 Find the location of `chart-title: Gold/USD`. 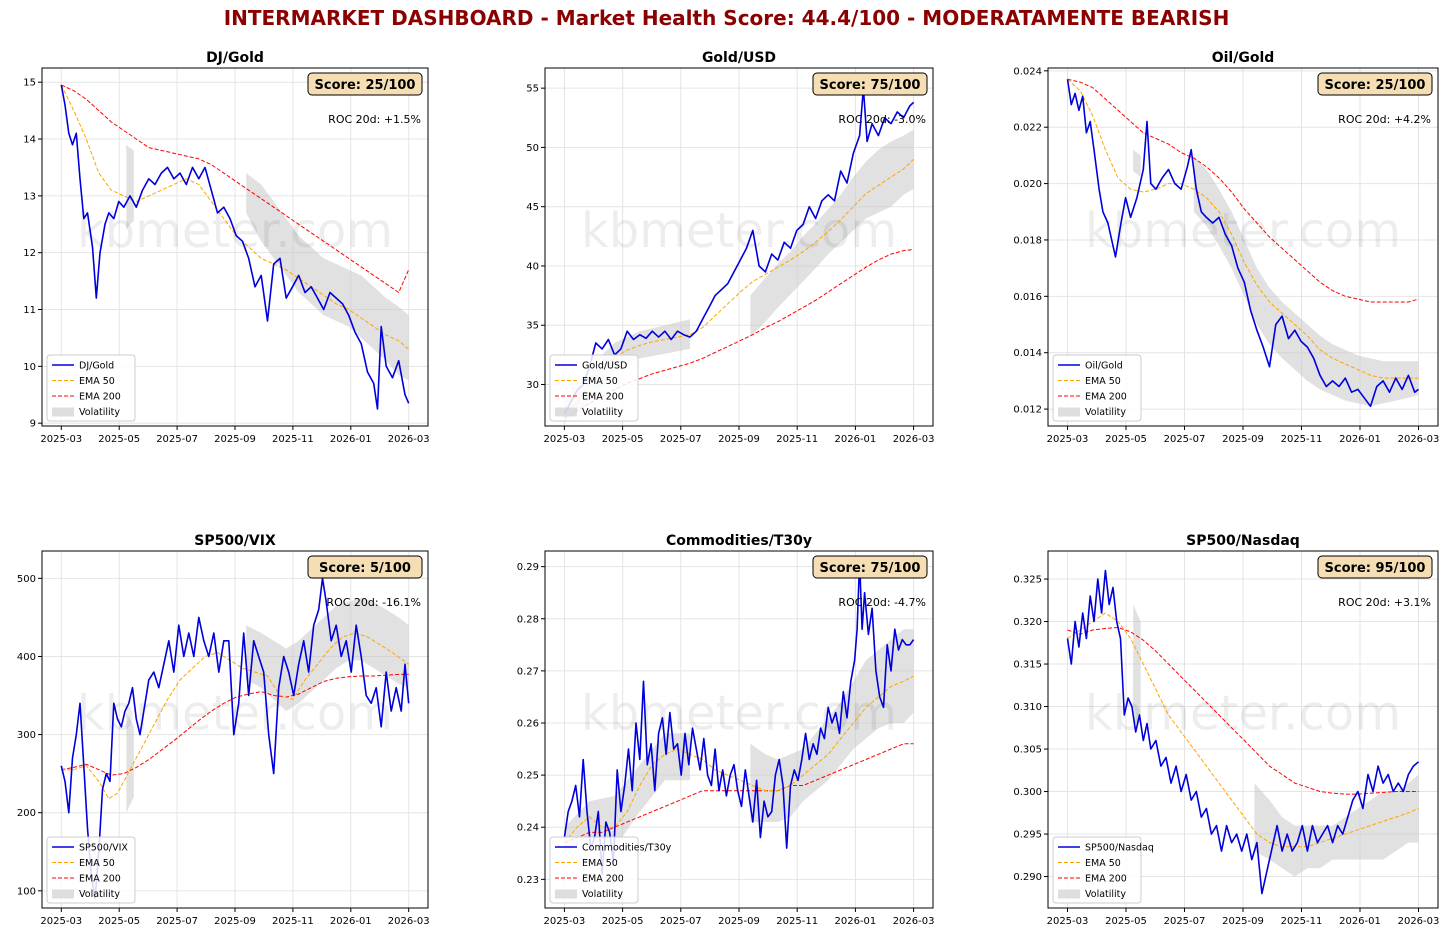

chart-title: Gold/USD is located at coordinates (739, 58).